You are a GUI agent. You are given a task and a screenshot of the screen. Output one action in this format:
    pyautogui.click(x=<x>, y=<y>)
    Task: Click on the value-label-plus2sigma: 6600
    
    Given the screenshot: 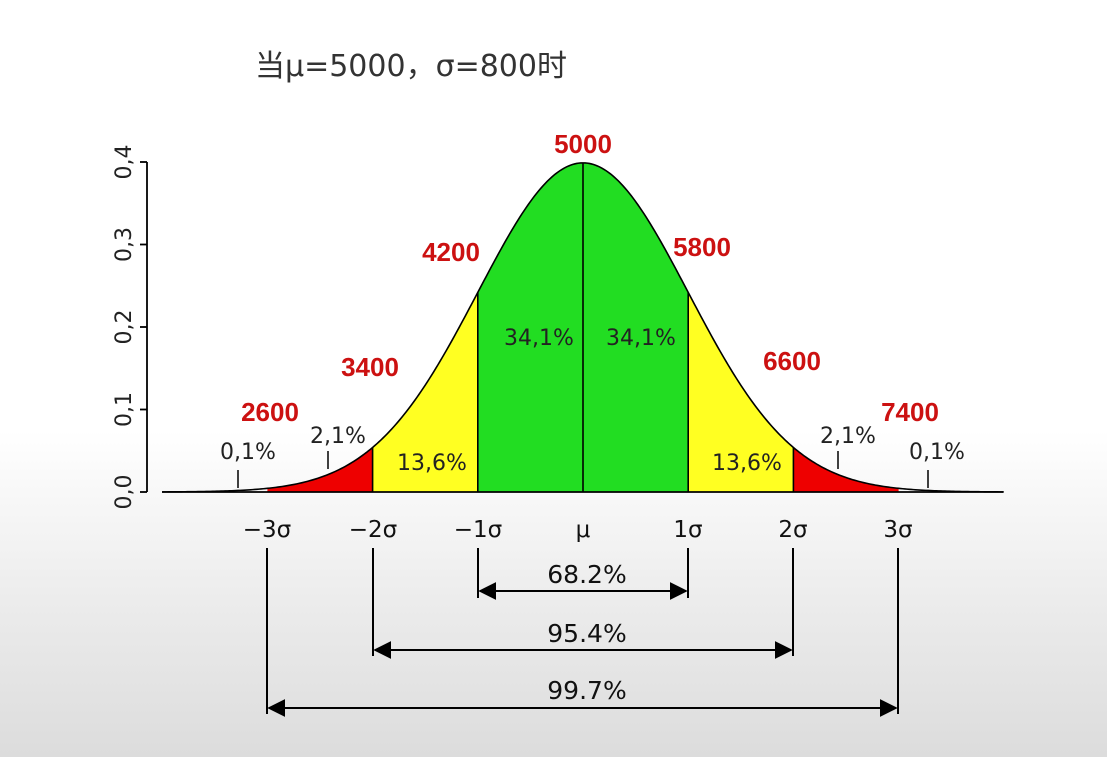 What is the action you would take?
    pyautogui.click(x=792, y=361)
    